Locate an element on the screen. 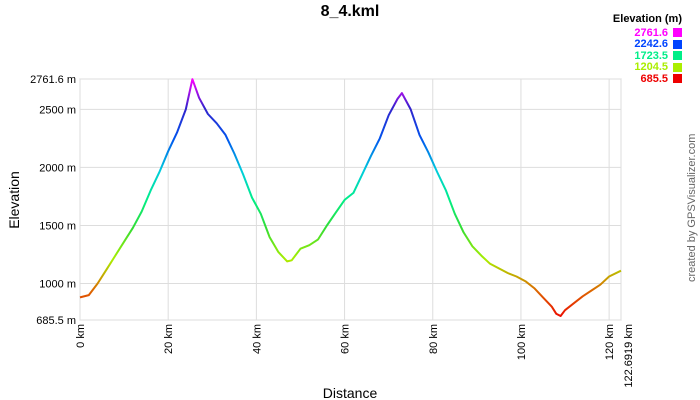 This screenshot has width=700, height=400. credit-text: created by GPSVisualizer.com is located at coordinates (692, 207).